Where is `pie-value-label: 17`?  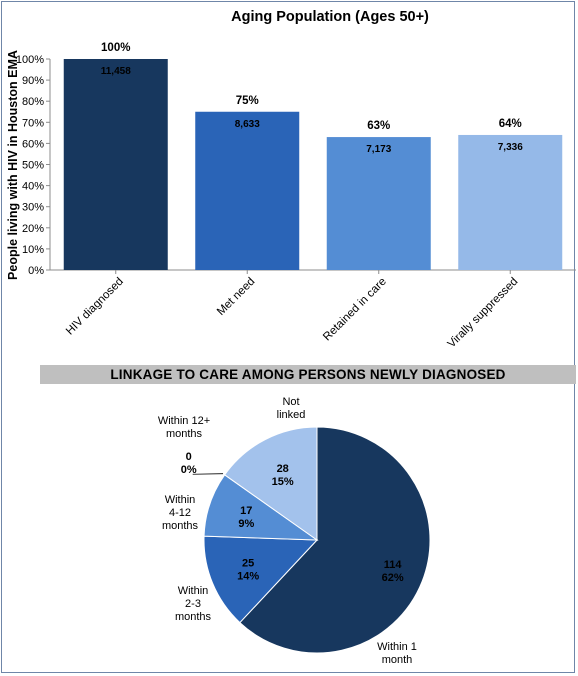
pie-value-label: 17 is located at coordinates (246, 511).